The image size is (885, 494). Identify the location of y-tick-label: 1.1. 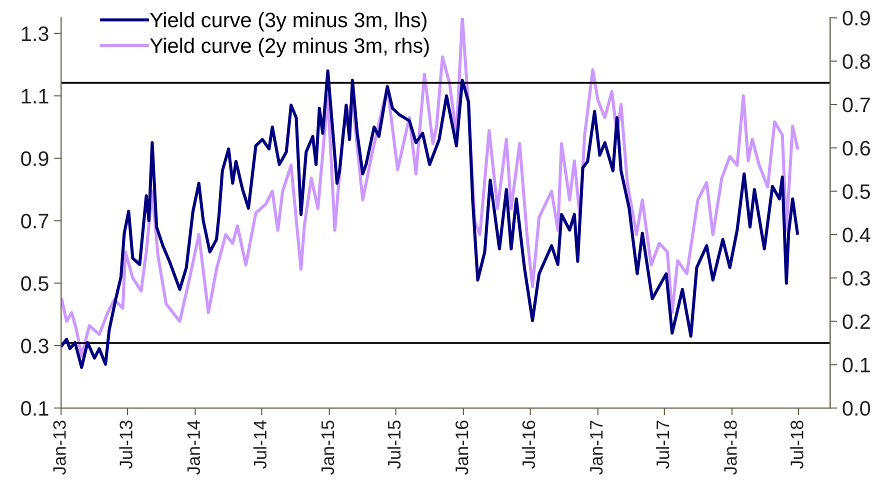
(35, 96).